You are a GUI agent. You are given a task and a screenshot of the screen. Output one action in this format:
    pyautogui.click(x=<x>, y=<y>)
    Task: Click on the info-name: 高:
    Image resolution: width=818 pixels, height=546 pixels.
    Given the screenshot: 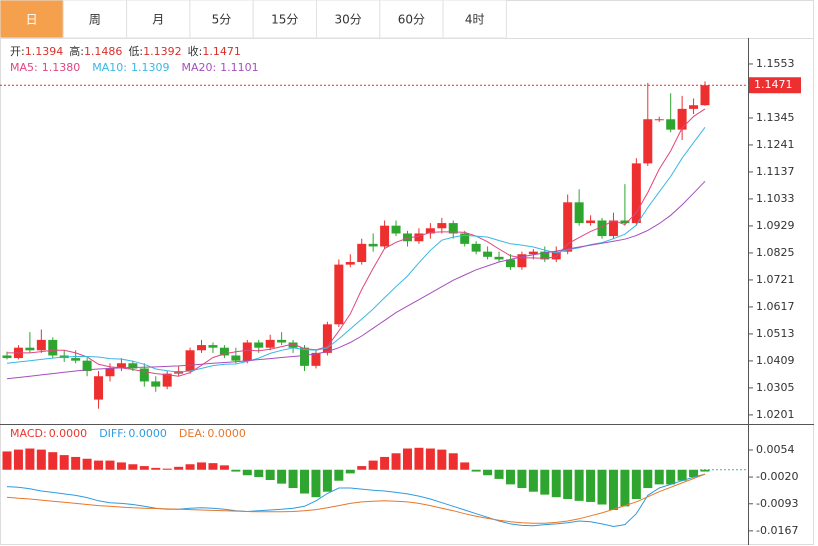 What is the action you would take?
    pyautogui.click(x=76, y=51)
    